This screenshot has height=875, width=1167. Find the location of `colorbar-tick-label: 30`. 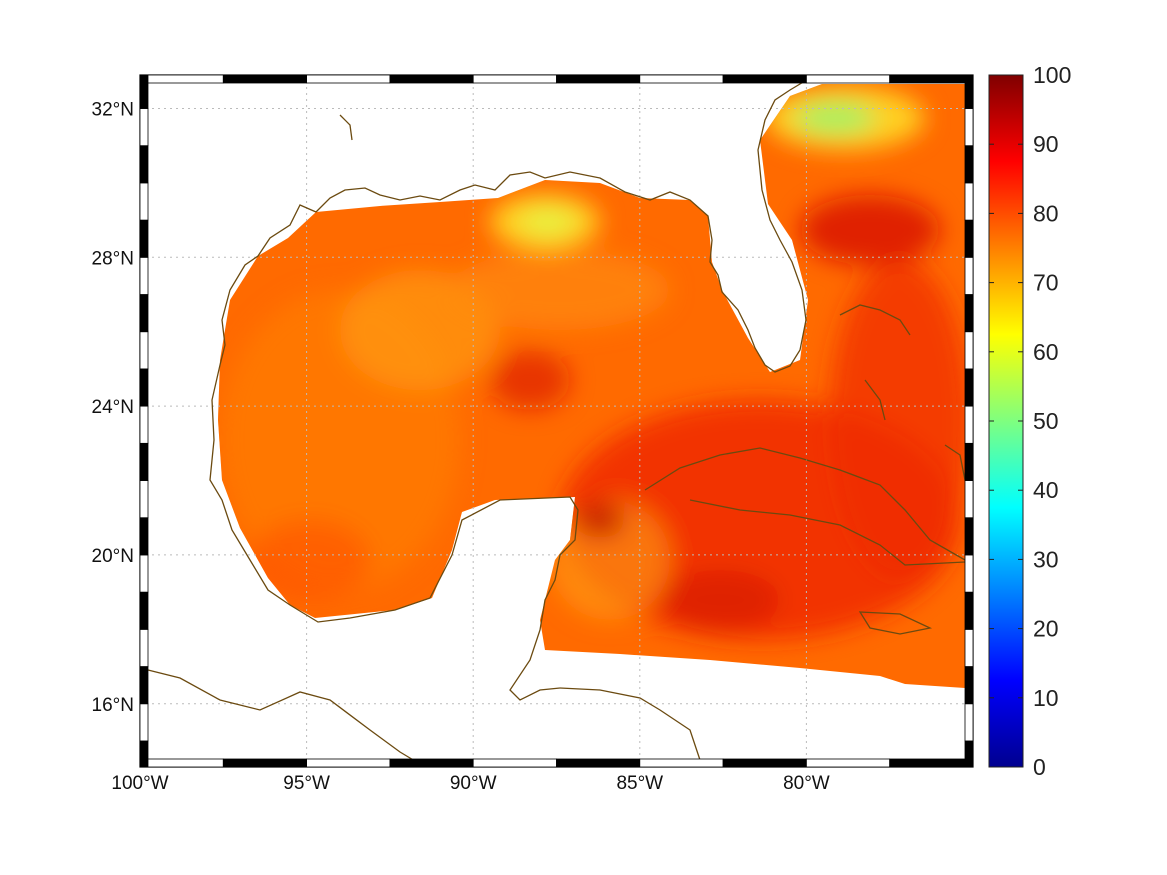

colorbar-tick-label: 30 is located at coordinates (1046, 559).